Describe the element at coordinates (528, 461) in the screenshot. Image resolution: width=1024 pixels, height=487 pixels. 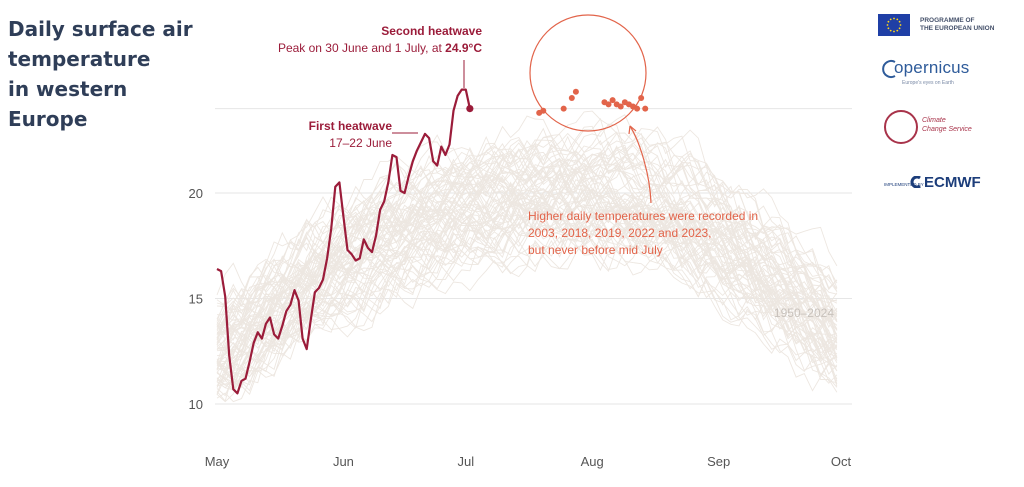
I see `x-axis: May Jun Jul Aug Sep Oct` at that location.